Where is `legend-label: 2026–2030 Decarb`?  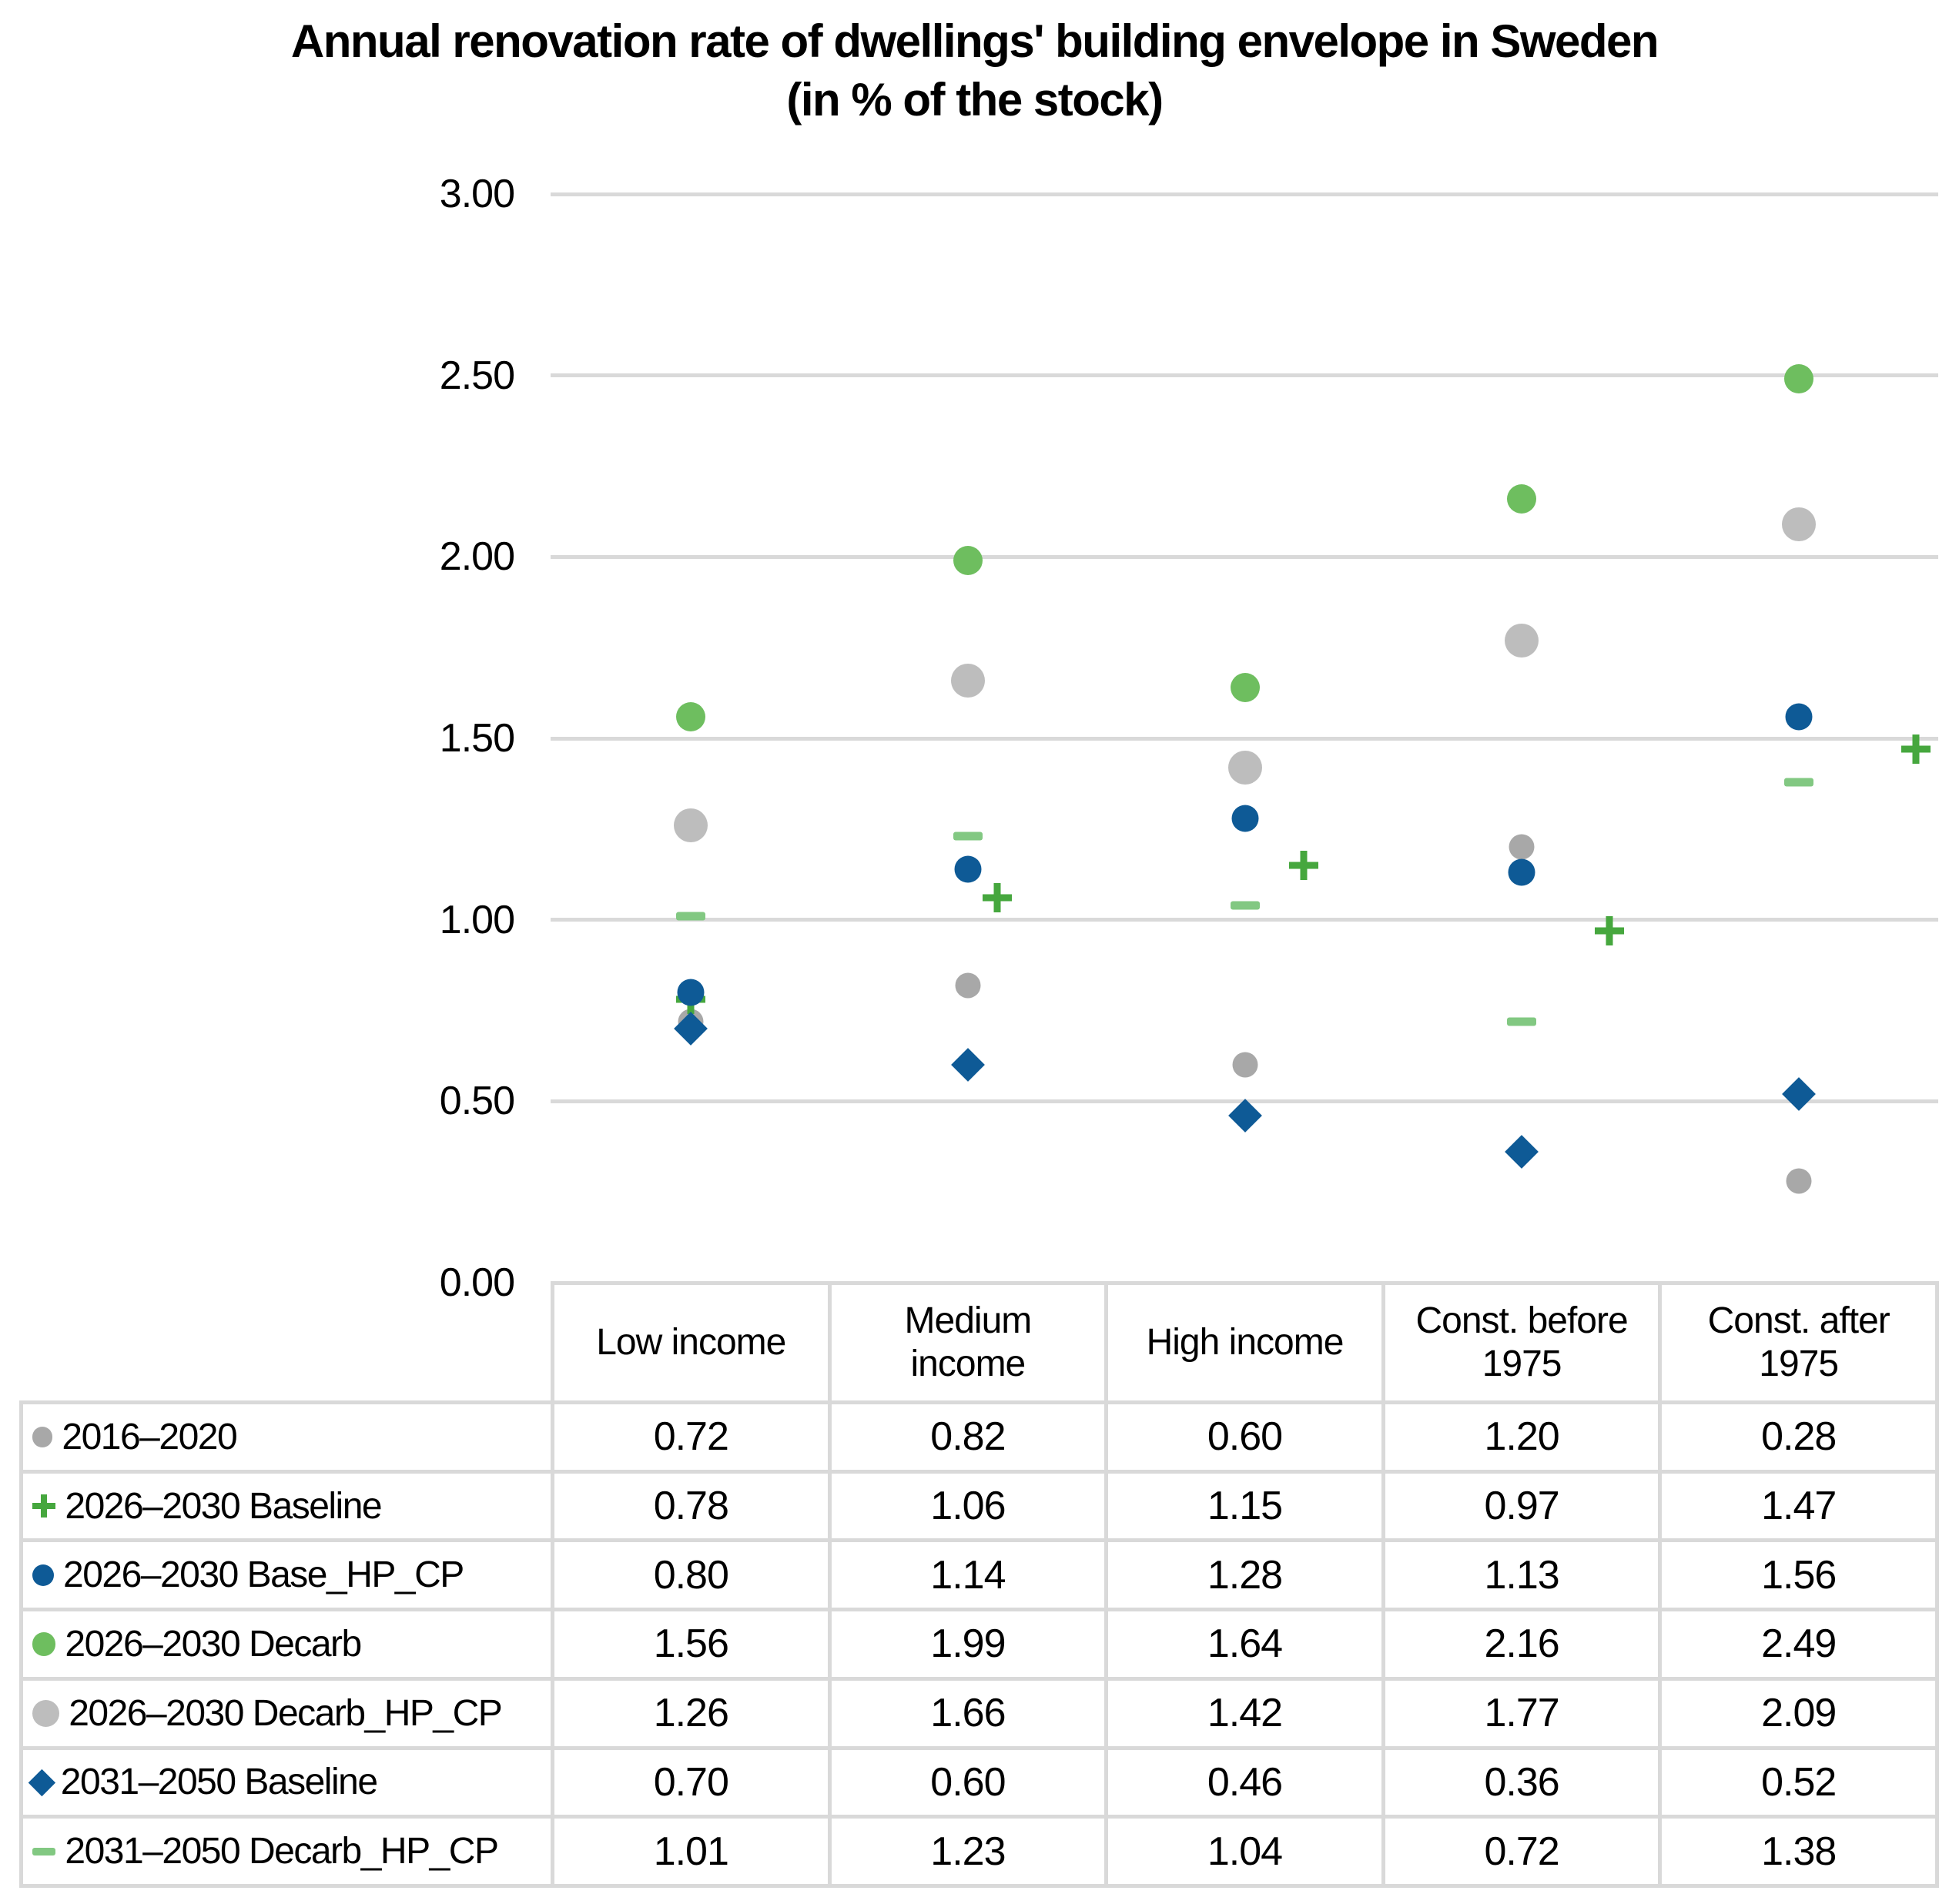
legend-label: 2026–2030 Decarb is located at coordinates (214, 1644).